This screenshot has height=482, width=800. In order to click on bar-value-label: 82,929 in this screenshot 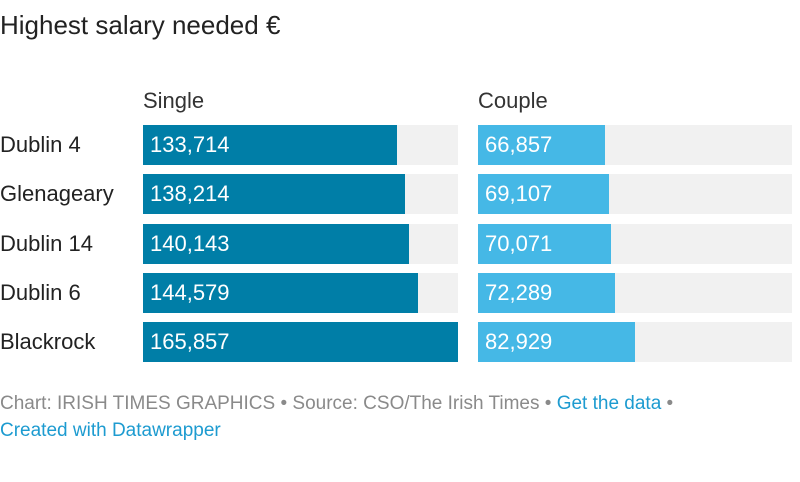, I will do `click(519, 341)`.